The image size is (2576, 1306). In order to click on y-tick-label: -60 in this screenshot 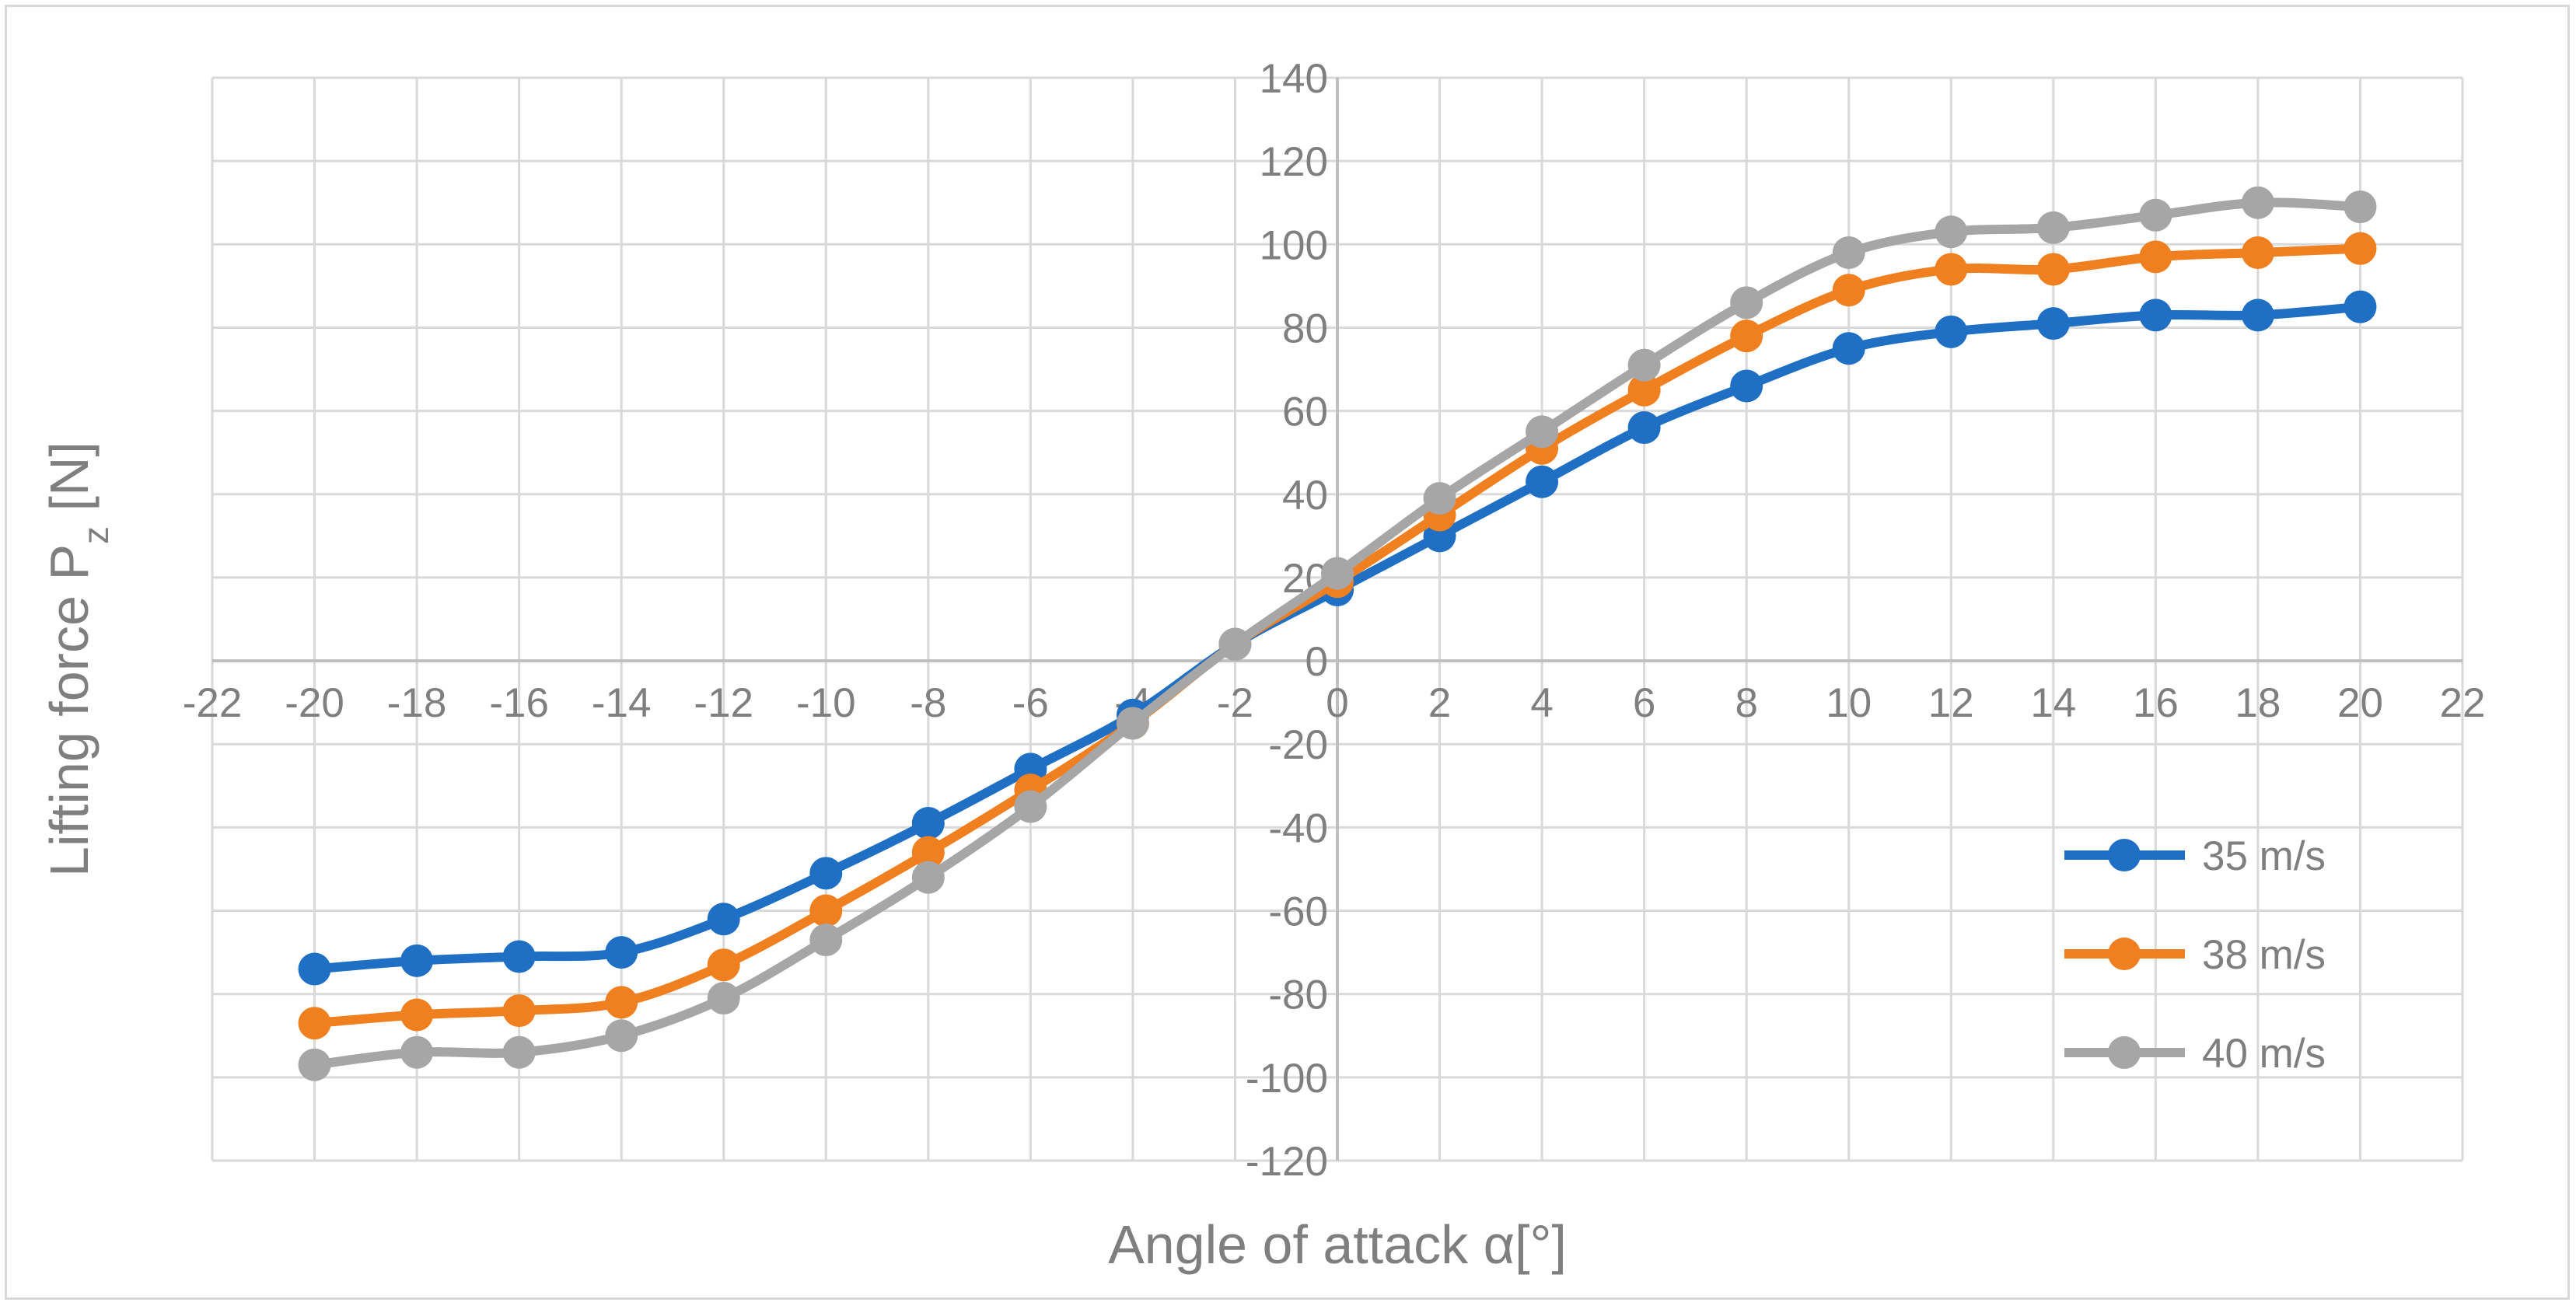, I will do `click(1298, 912)`.